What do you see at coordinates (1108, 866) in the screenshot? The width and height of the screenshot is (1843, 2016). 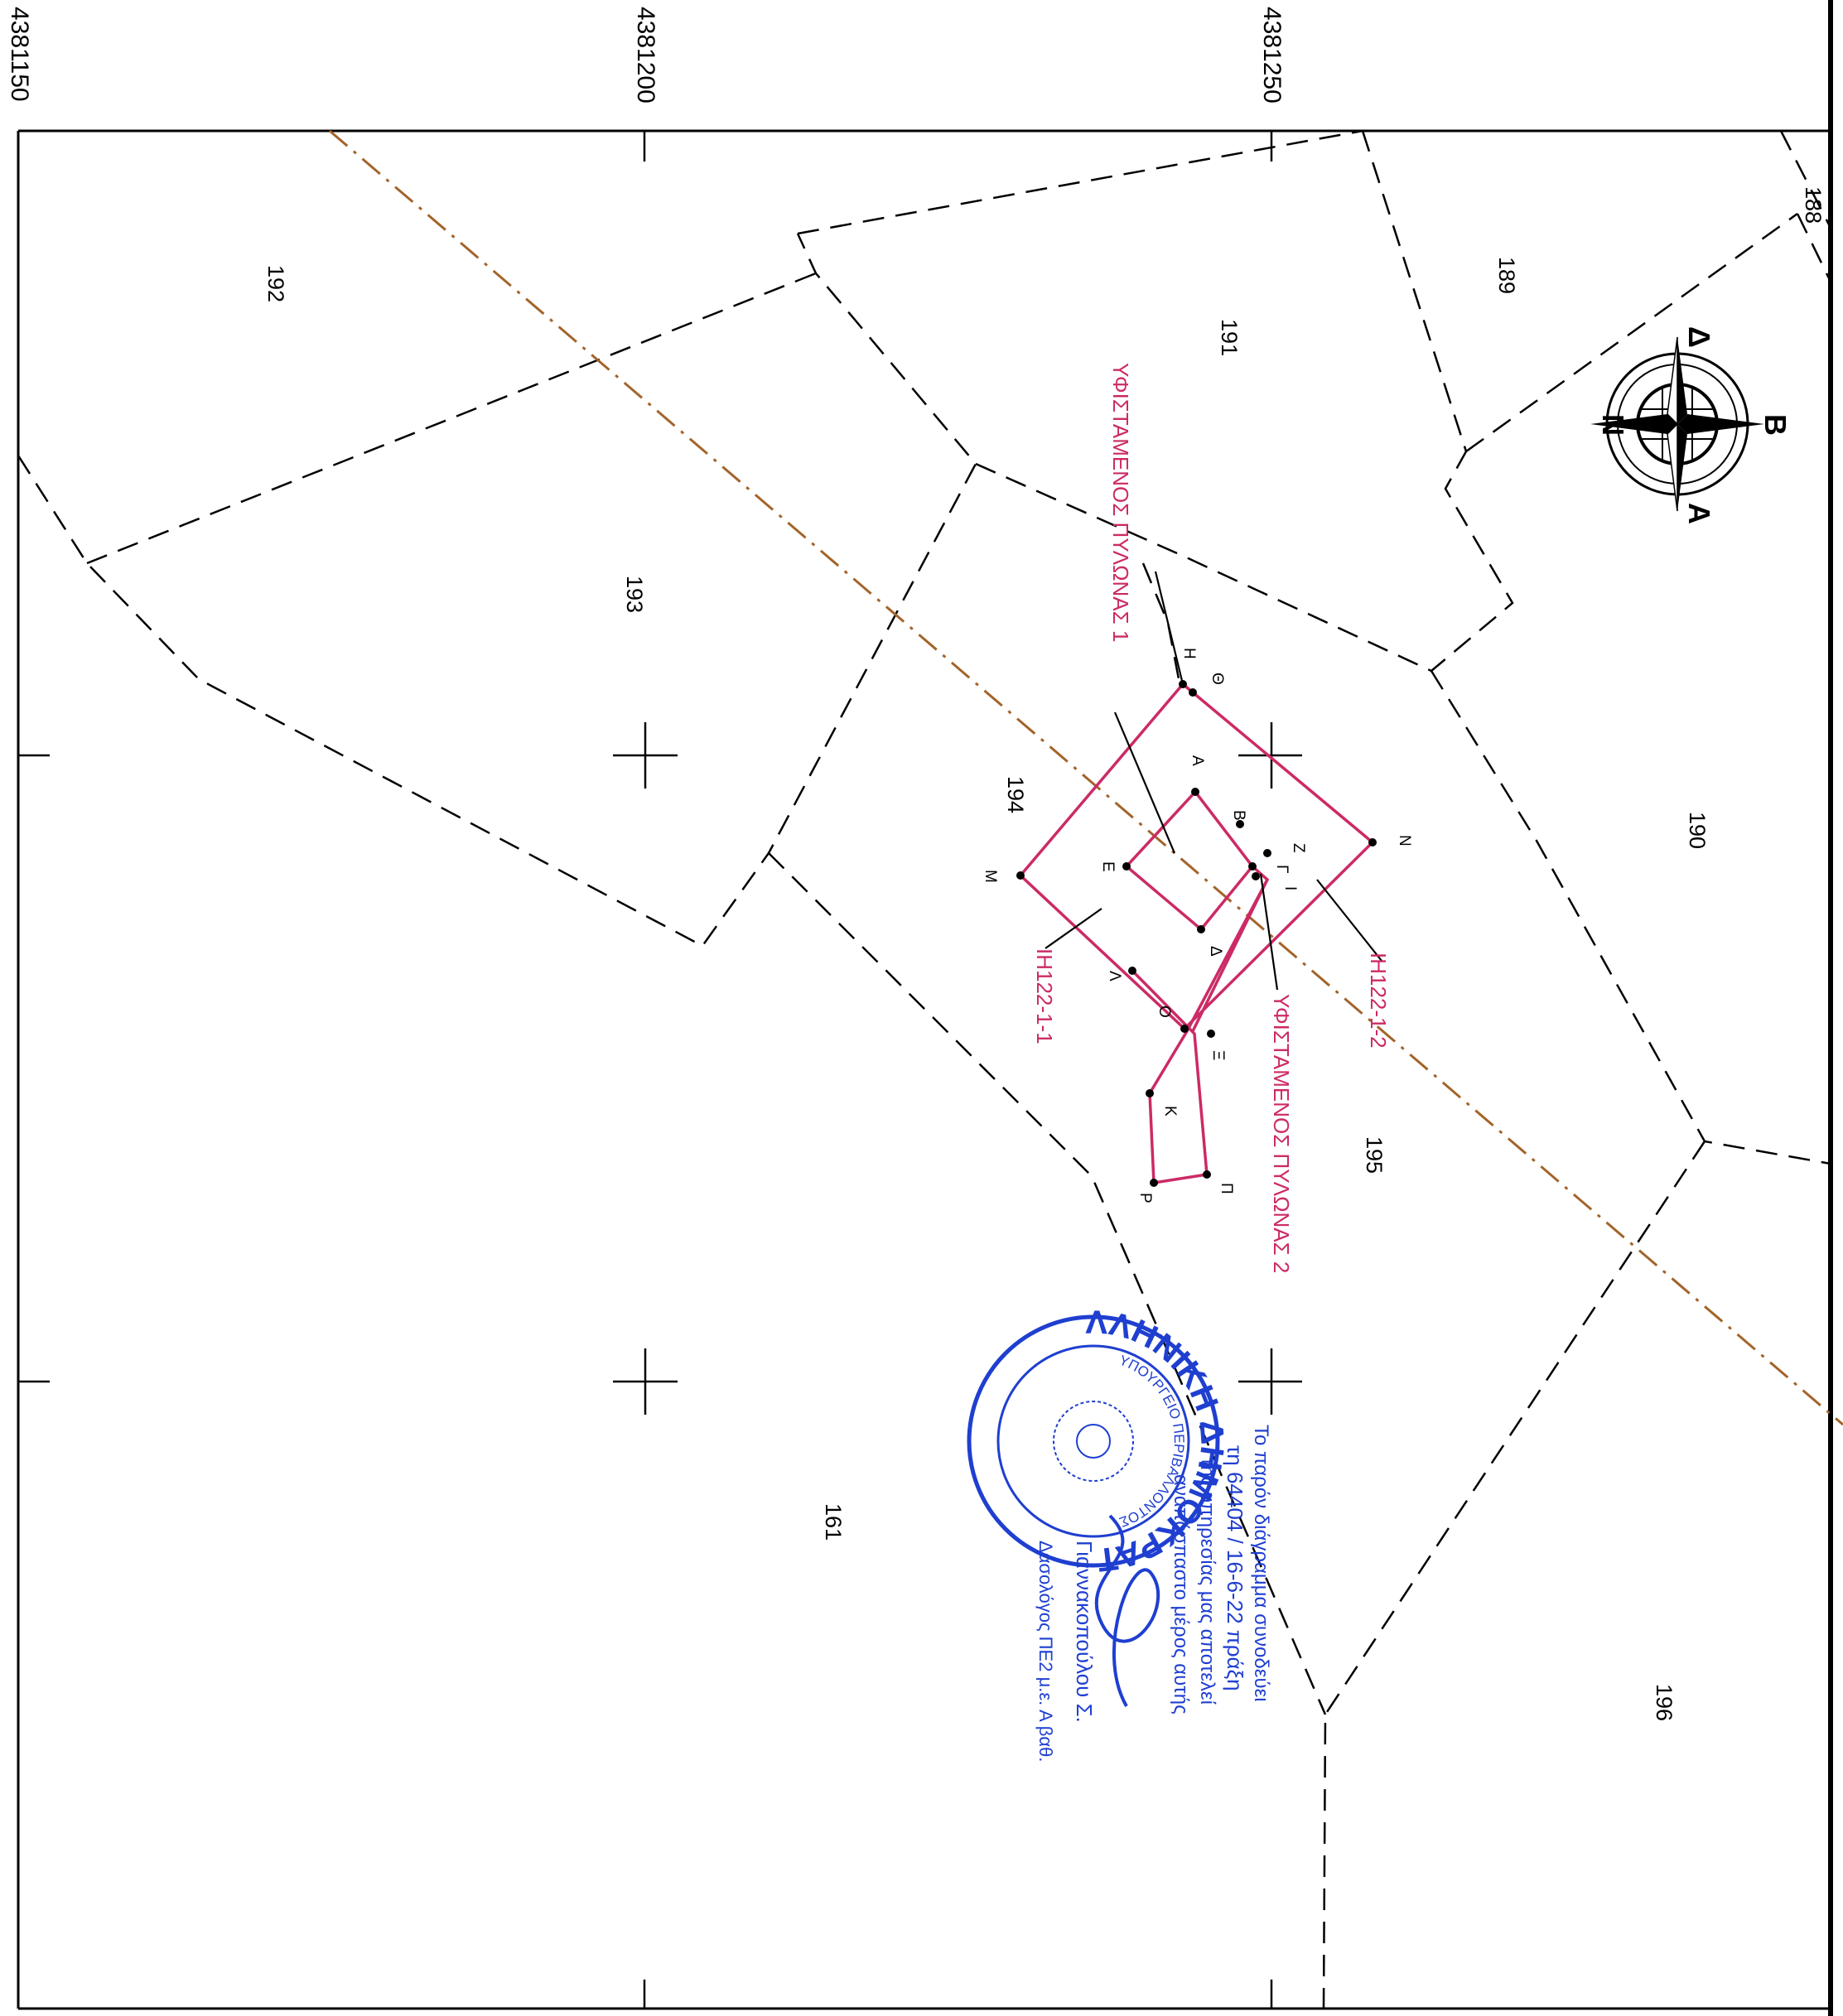 I see `point-E: Ε` at bounding box center [1108, 866].